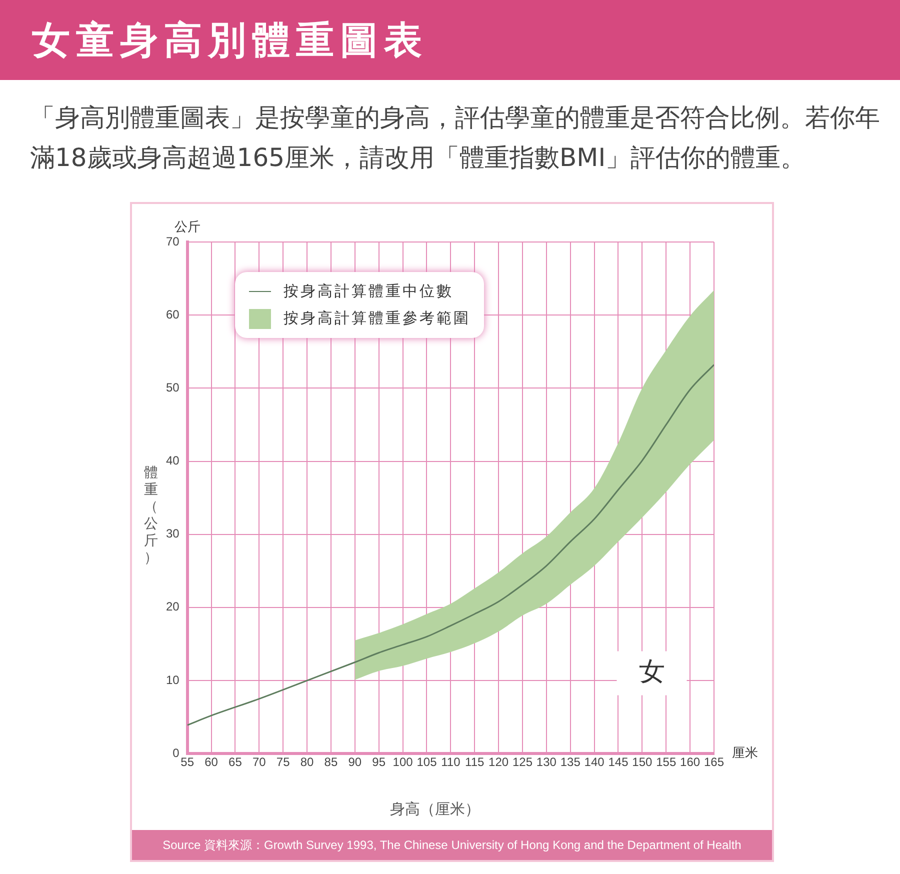 The height and width of the screenshot is (874, 900). I want to click on x-tick-label: 60, so click(211, 762).